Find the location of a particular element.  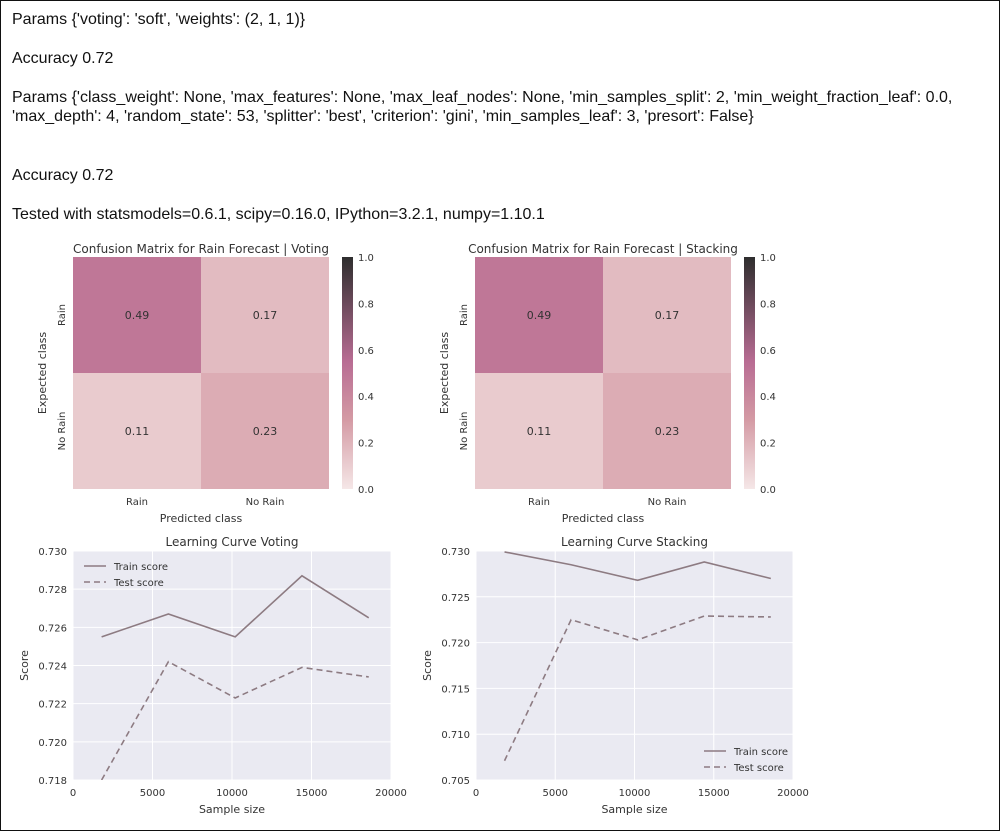

y-tick-label: 0.722 is located at coordinates (52, 705).